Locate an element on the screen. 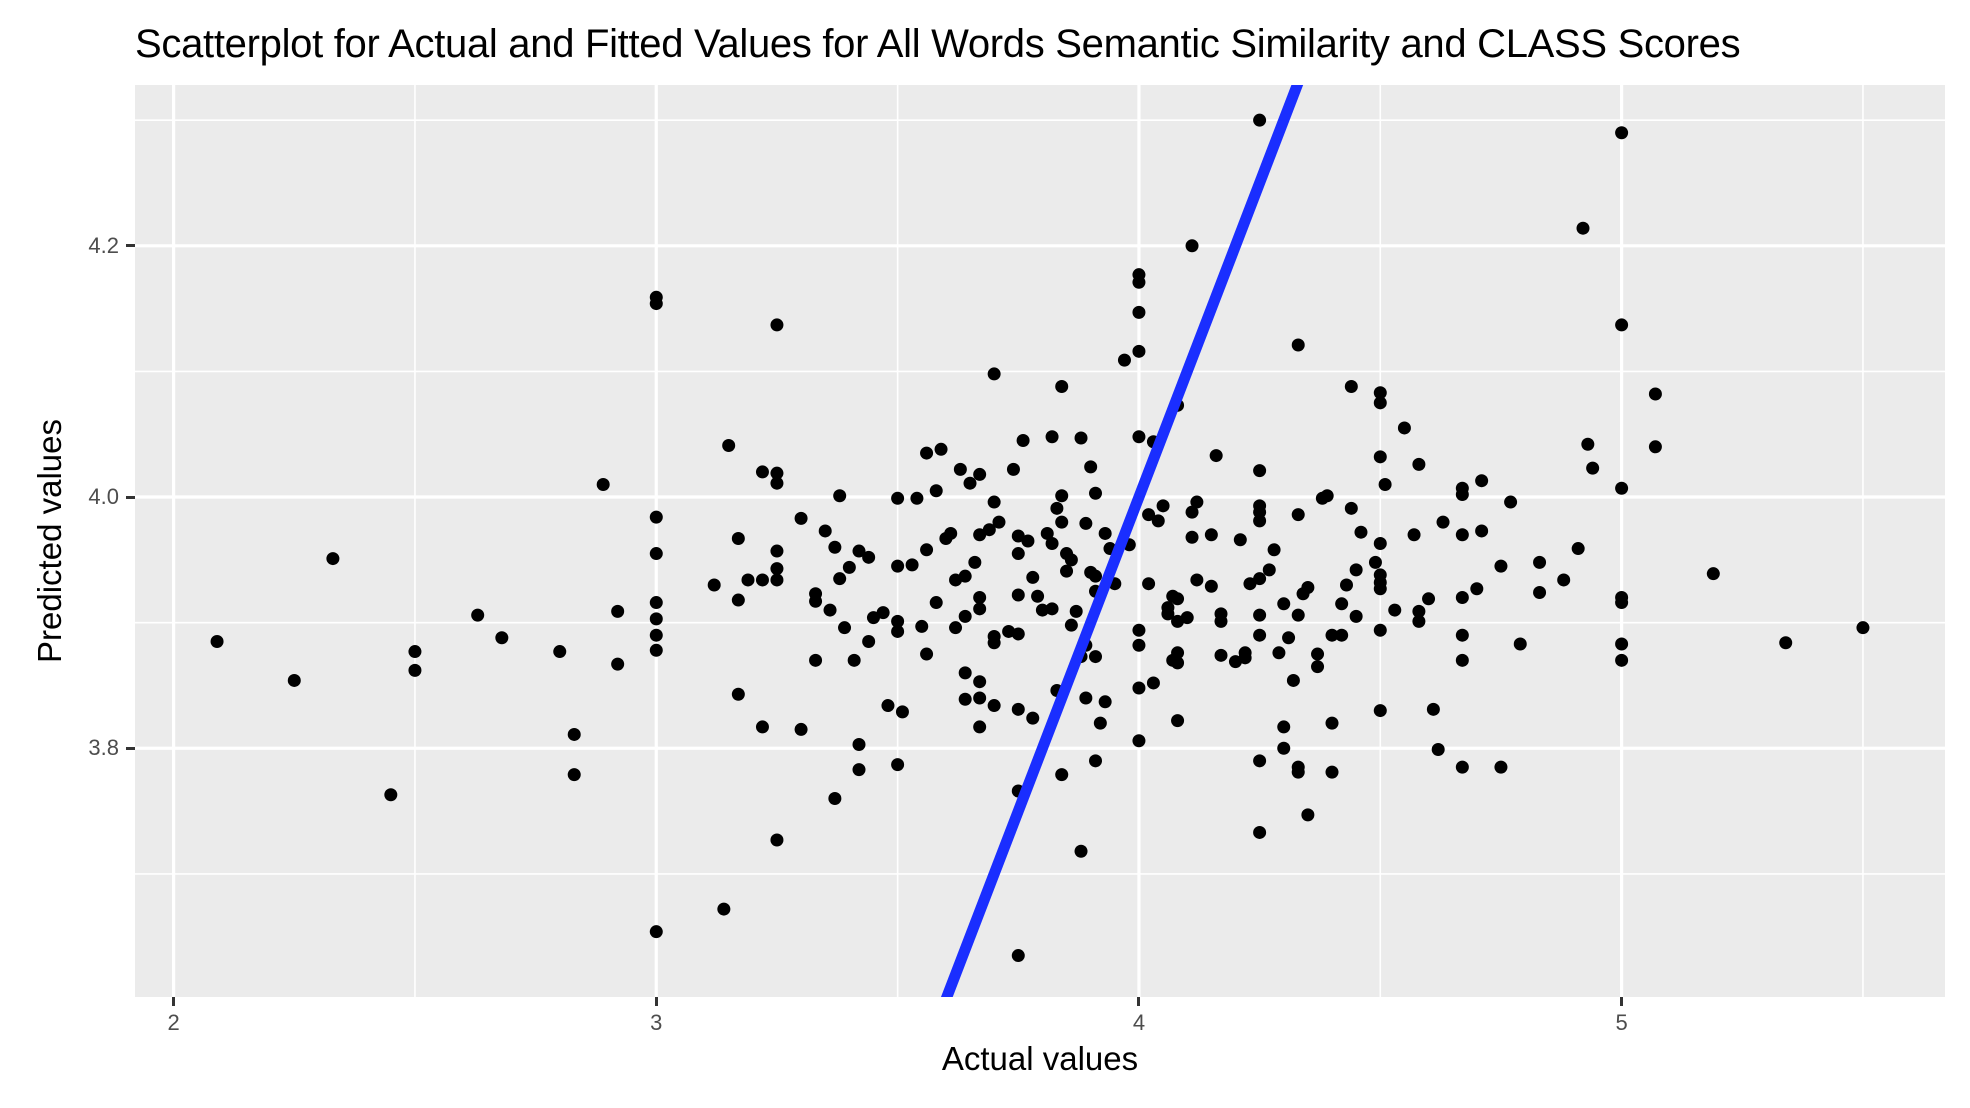 This screenshot has height=1108, width=1970. y-tick-label: 3.8 is located at coordinates (103, 748).